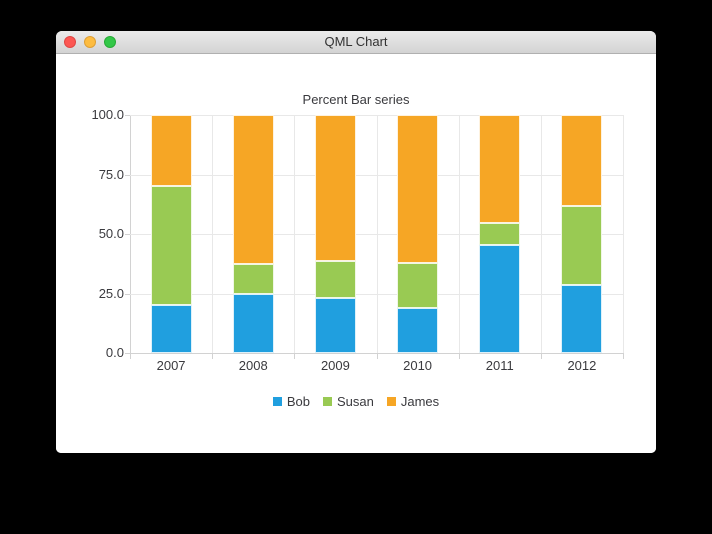 The height and width of the screenshot is (534, 712). What do you see at coordinates (582, 318) in the screenshot?
I see `bar-segment-bob-2012` at bounding box center [582, 318].